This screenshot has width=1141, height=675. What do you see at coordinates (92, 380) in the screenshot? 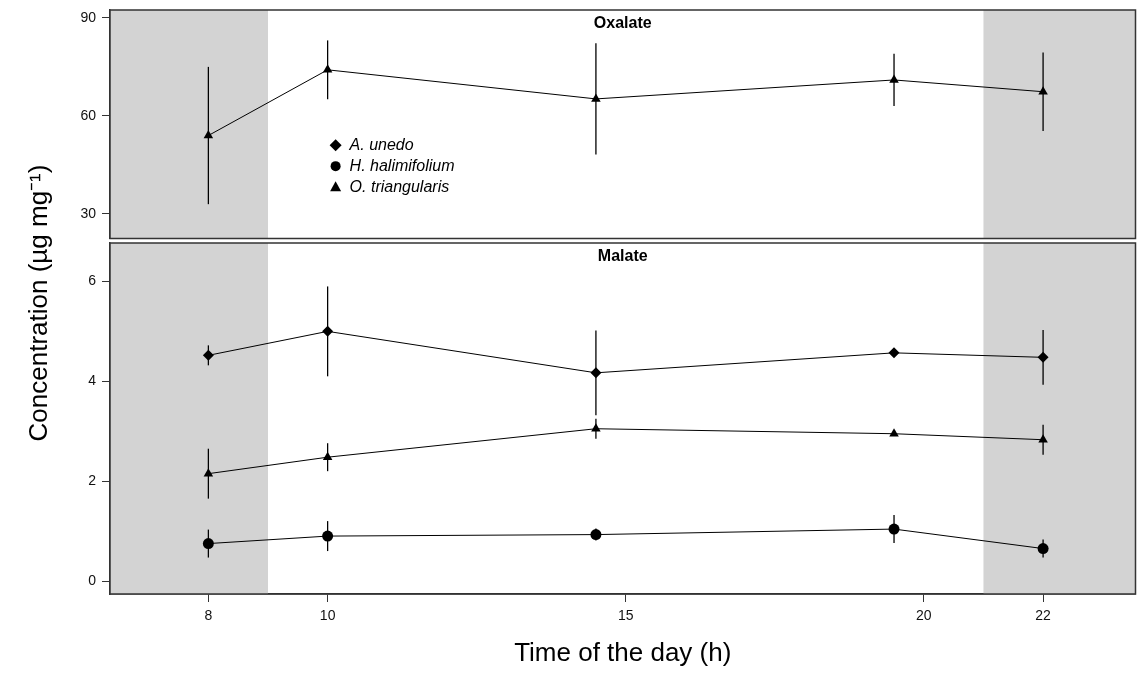
I see `y-tick-label: 4` at bounding box center [92, 380].